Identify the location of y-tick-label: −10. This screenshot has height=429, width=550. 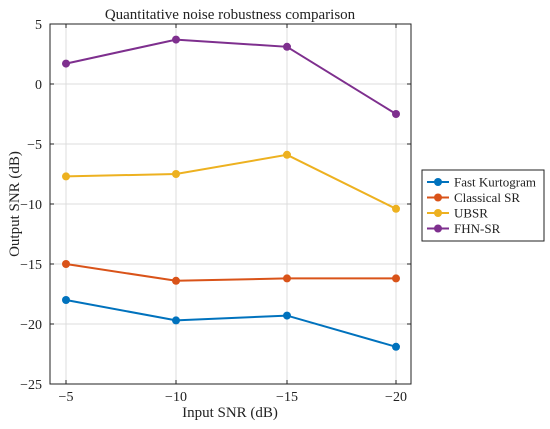
(31, 205).